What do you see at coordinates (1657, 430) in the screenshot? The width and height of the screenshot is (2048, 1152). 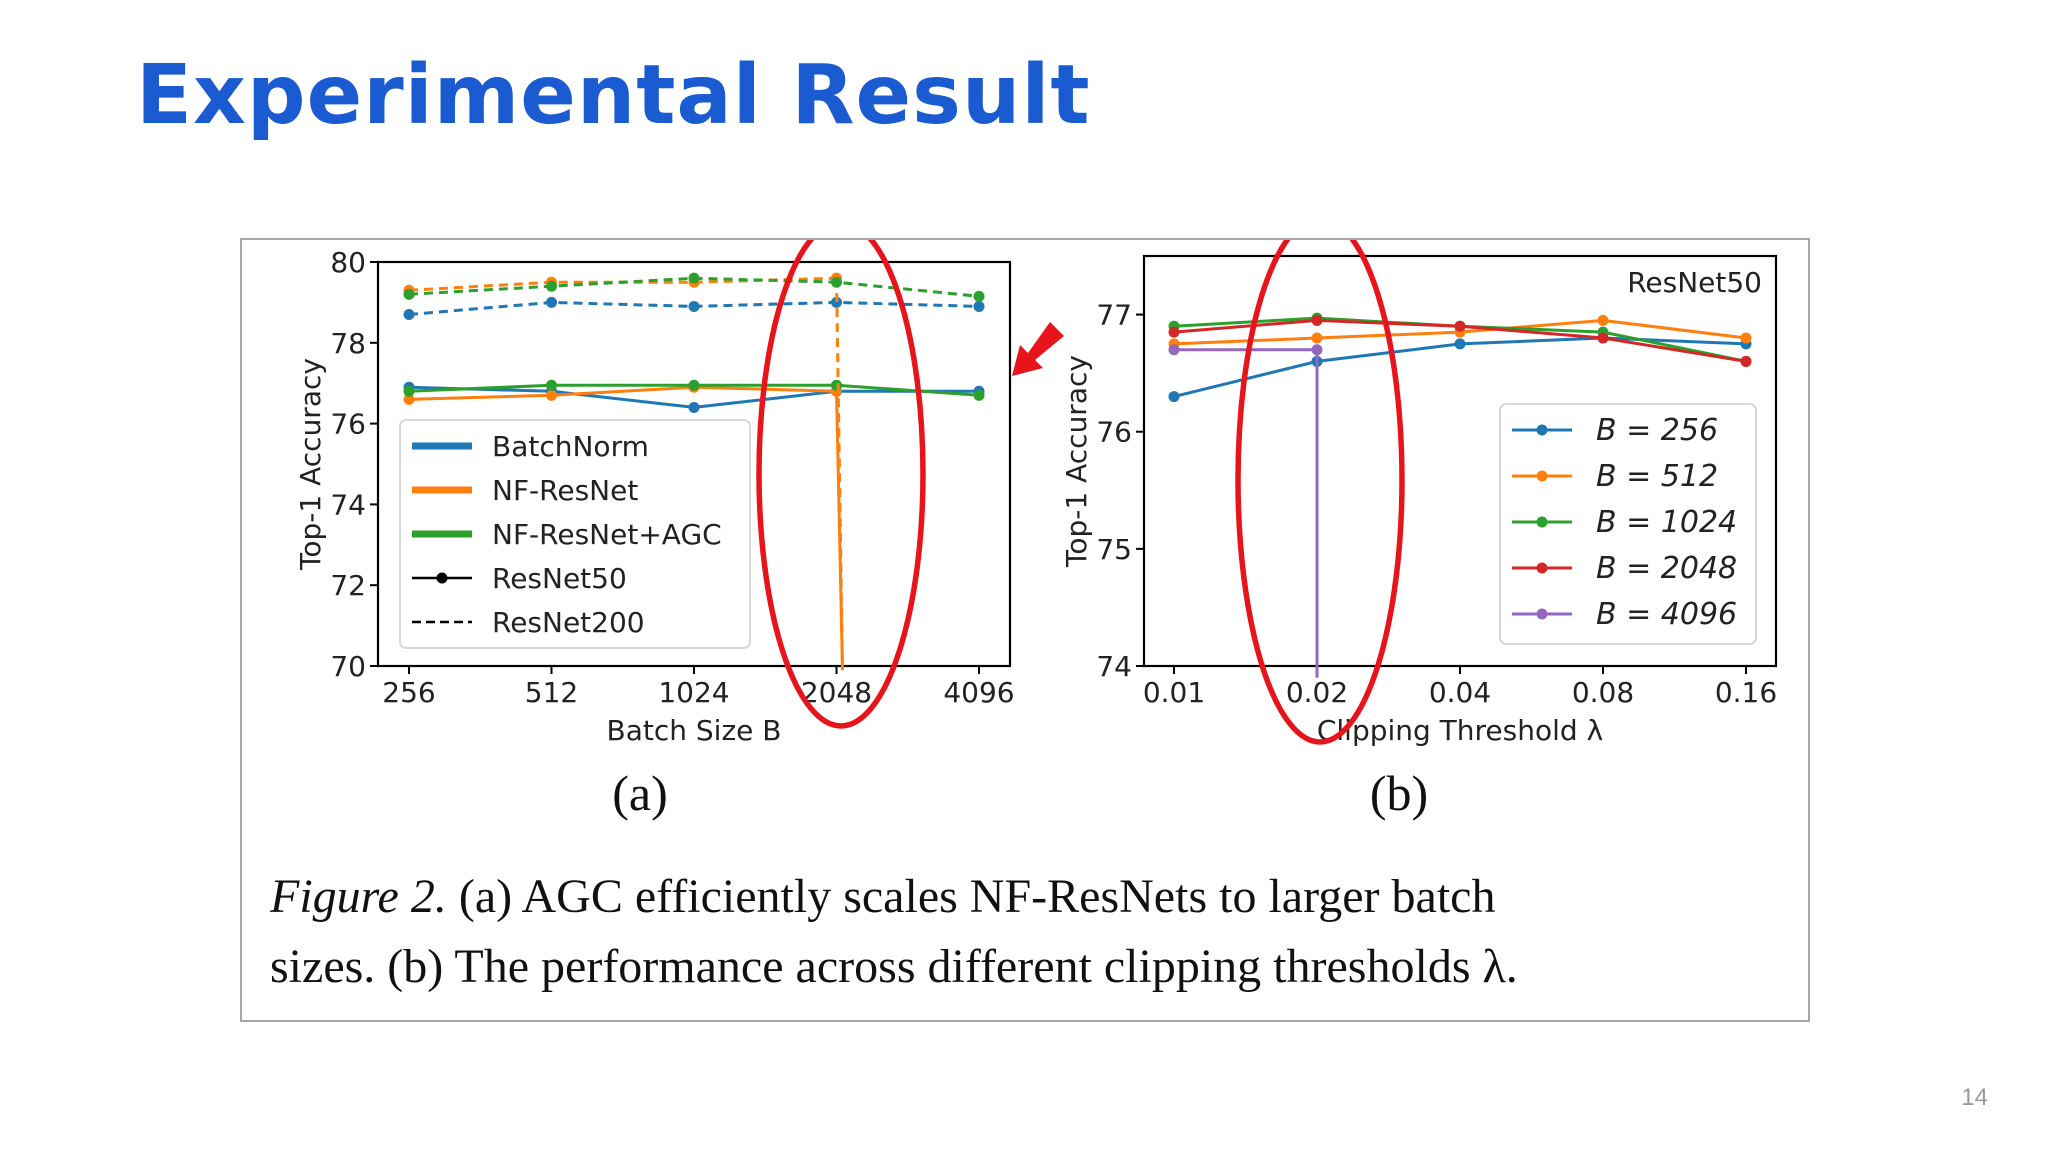 I see `legend-label: B = 256` at bounding box center [1657, 430].